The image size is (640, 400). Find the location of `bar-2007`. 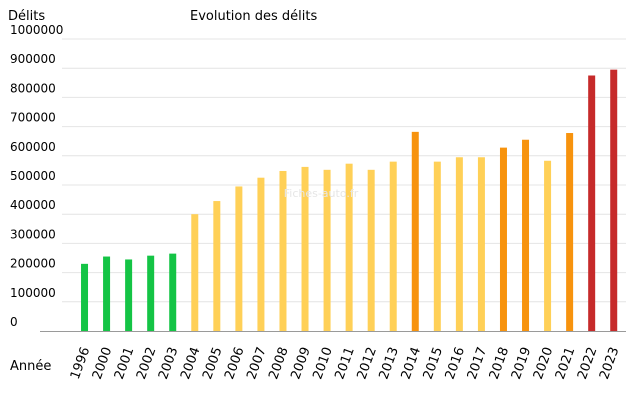

bar-2007 is located at coordinates (261, 254).